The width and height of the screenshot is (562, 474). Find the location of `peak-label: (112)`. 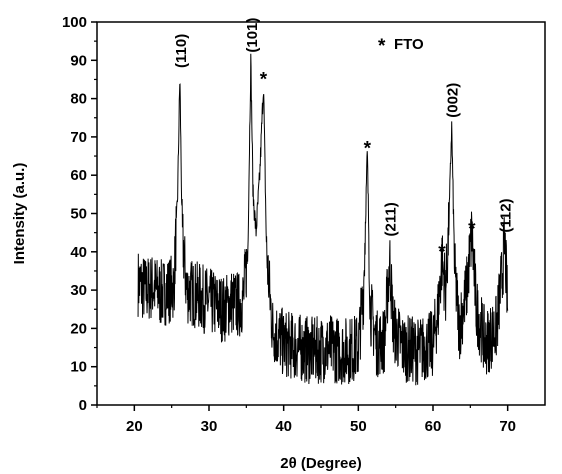

peak-label: (112) is located at coordinates (506, 215).